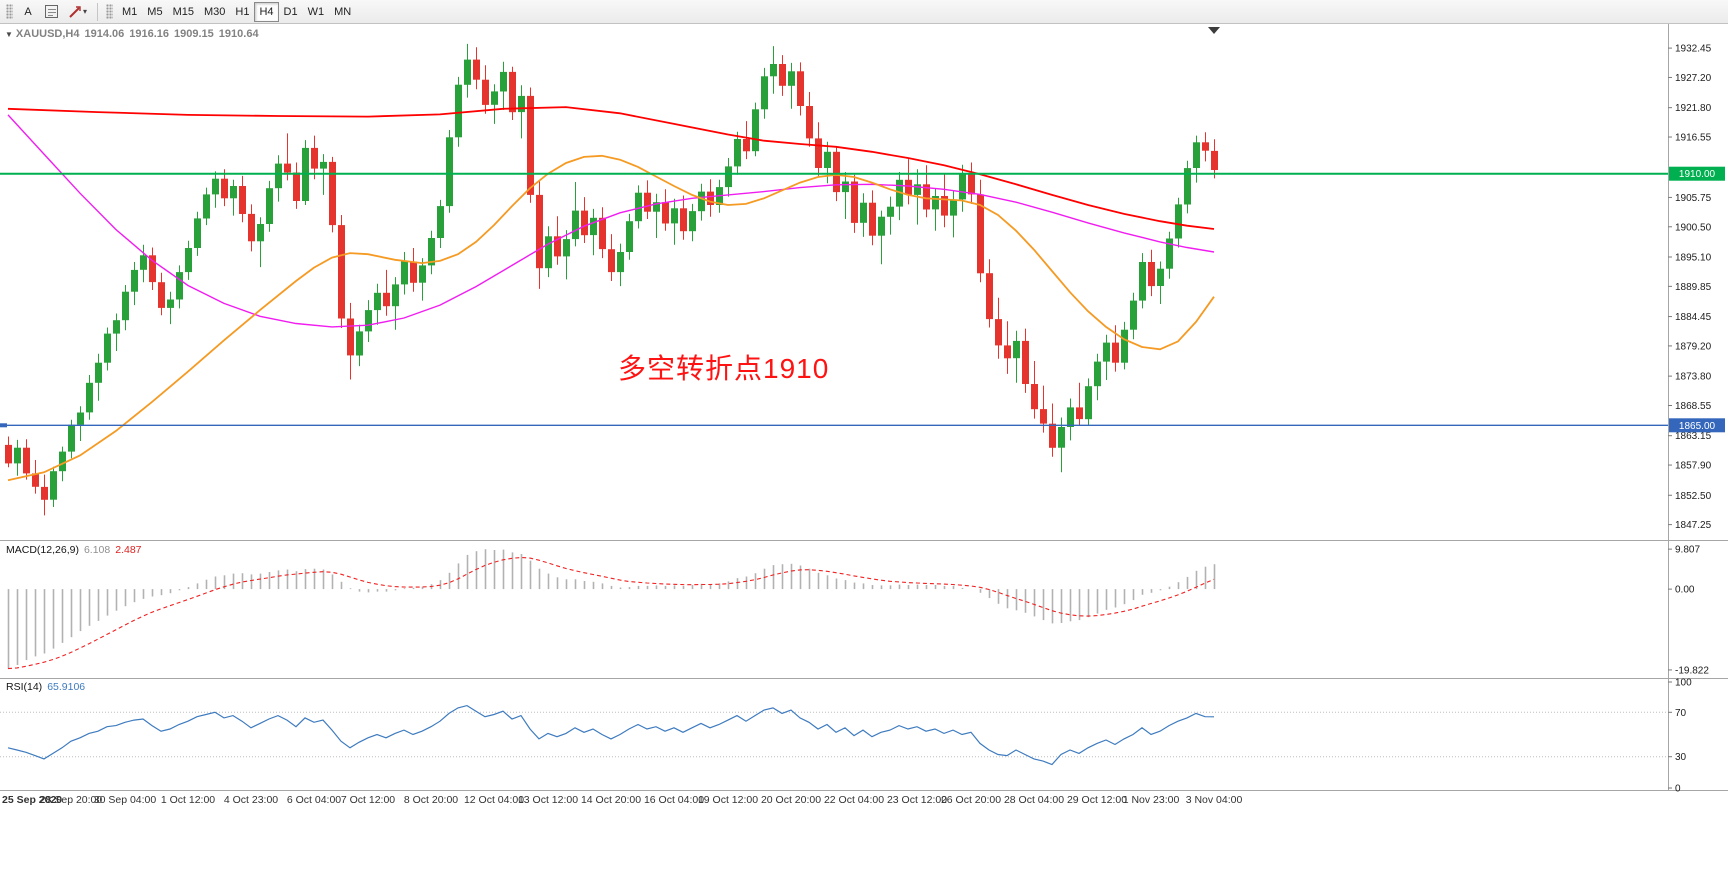  Describe the element at coordinates (71, 800) in the screenshot. I see `time-axis-label: 28 Sep 20:00` at that location.